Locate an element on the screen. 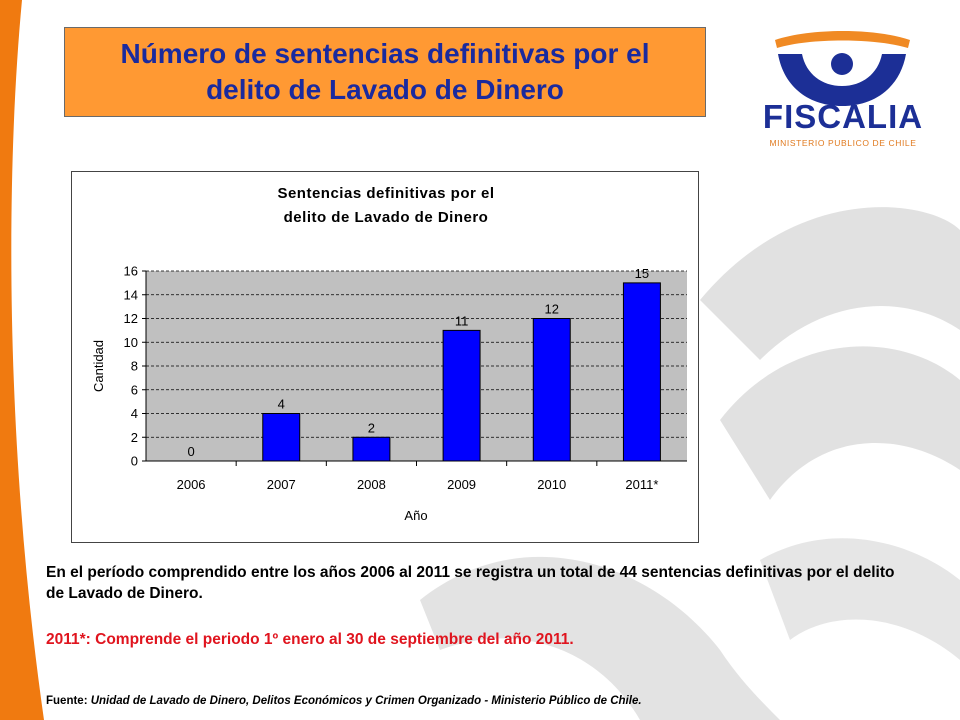  data-label: 4 is located at coordinates (281, 404).